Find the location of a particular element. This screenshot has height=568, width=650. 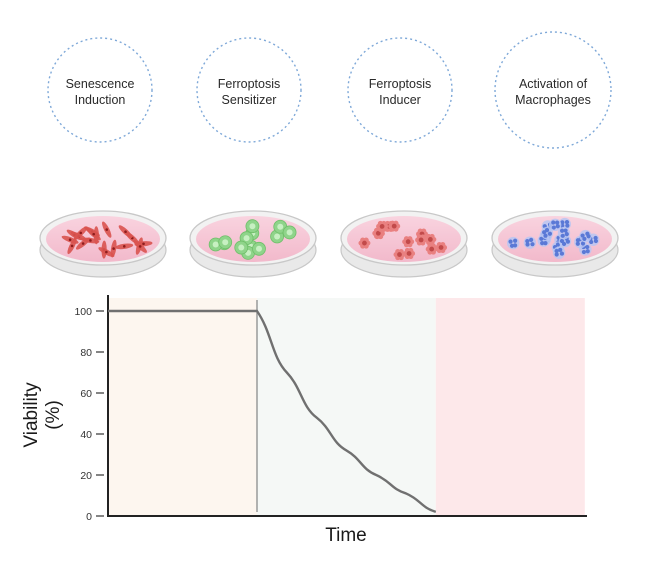

dish-medium is located at coordinates (103, 239).